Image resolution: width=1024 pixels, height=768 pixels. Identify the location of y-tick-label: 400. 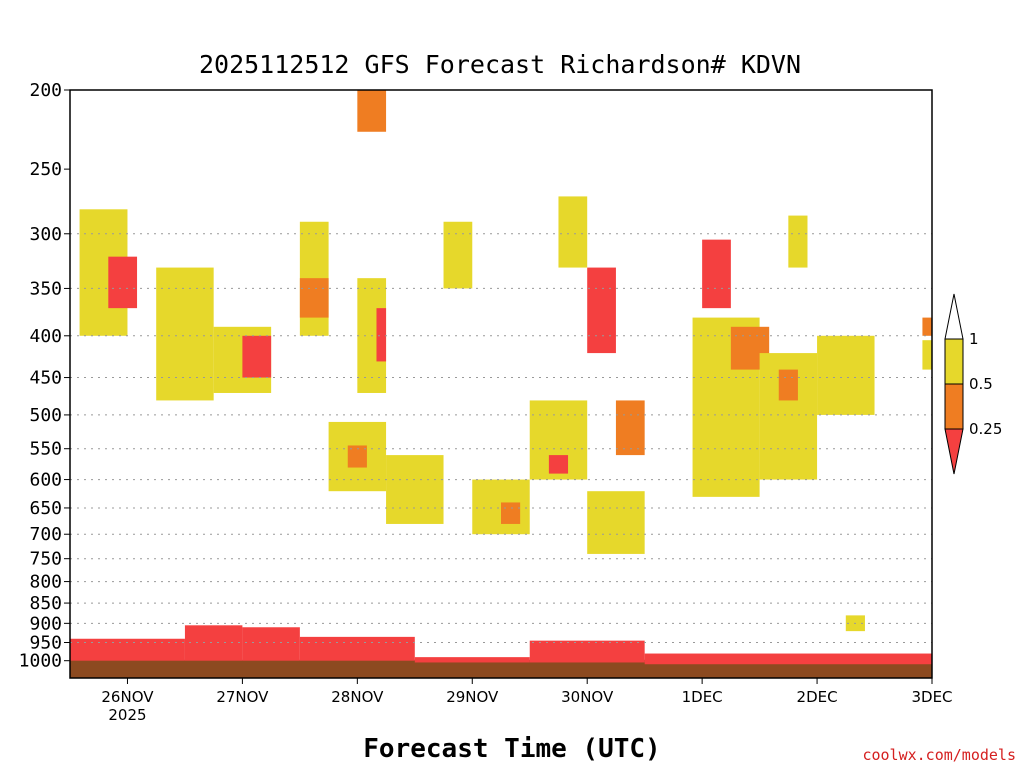
(45, 336).